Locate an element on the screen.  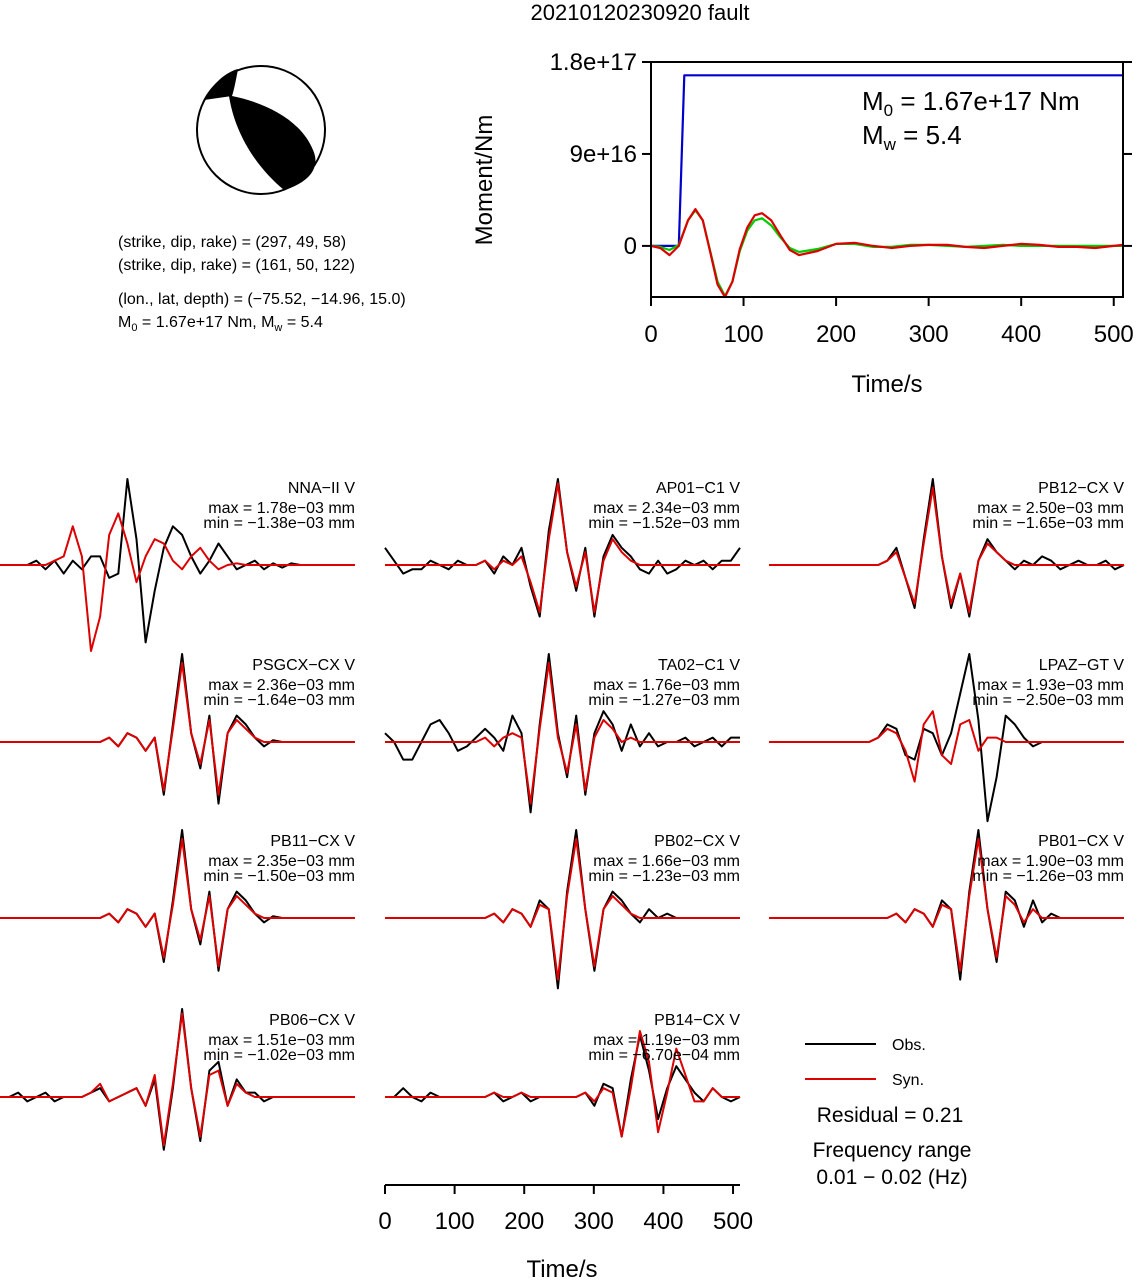
station-label: PB01−CX V is located at coordinates (1081, 841).